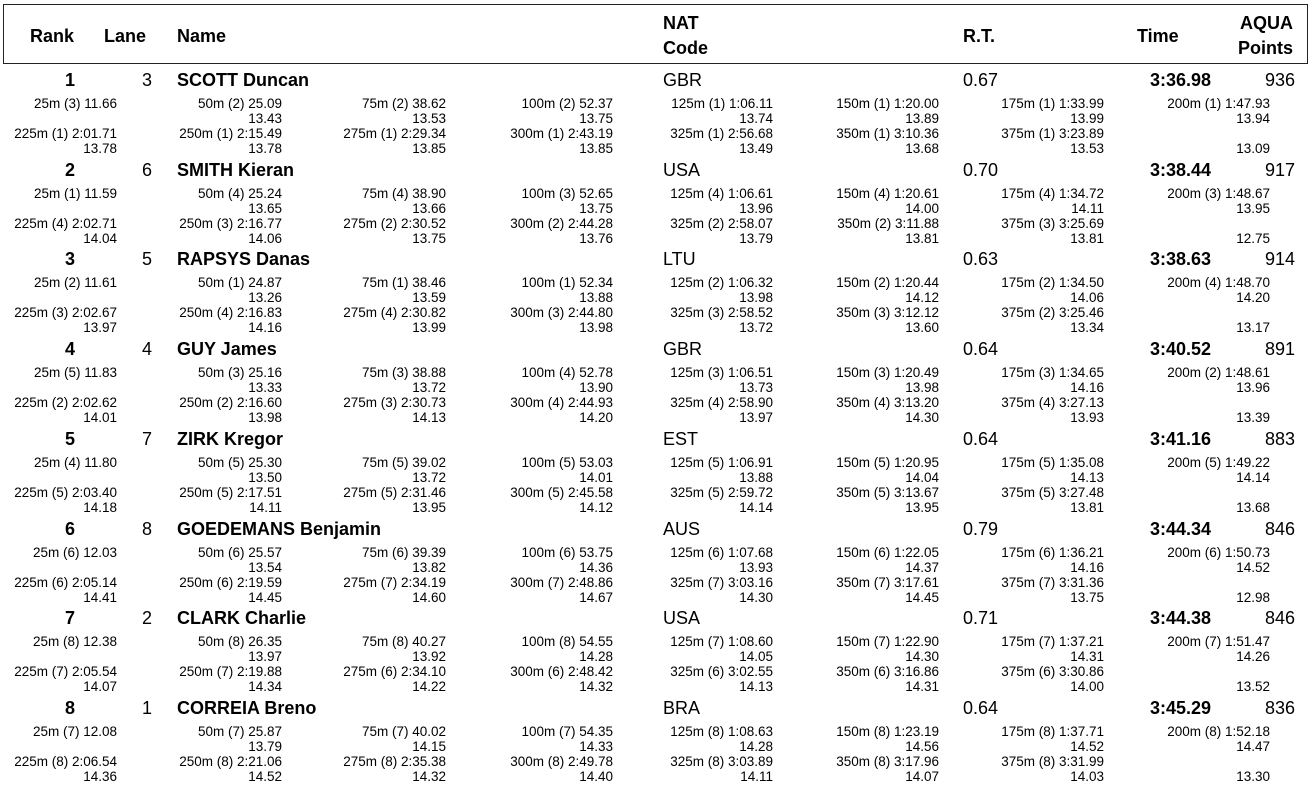 The width and height of the screenshot is (1313, 798). Describe the element at coordinates (1279, 80) in the screenshot. I see `aqua-points: 936` at that location.